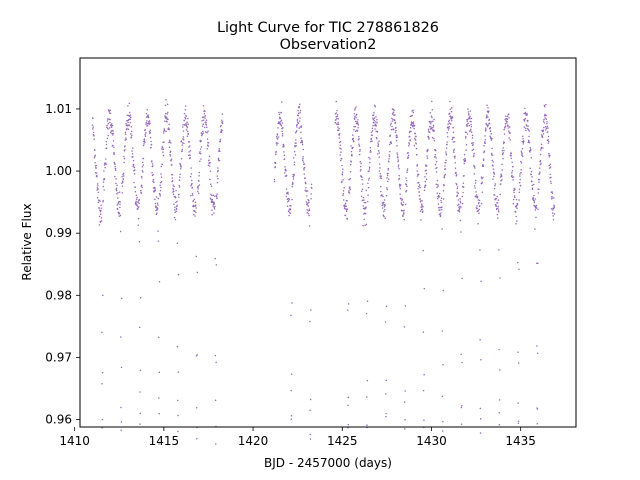  I want to click on y-tick-label: 0.96, so click(58, 420).